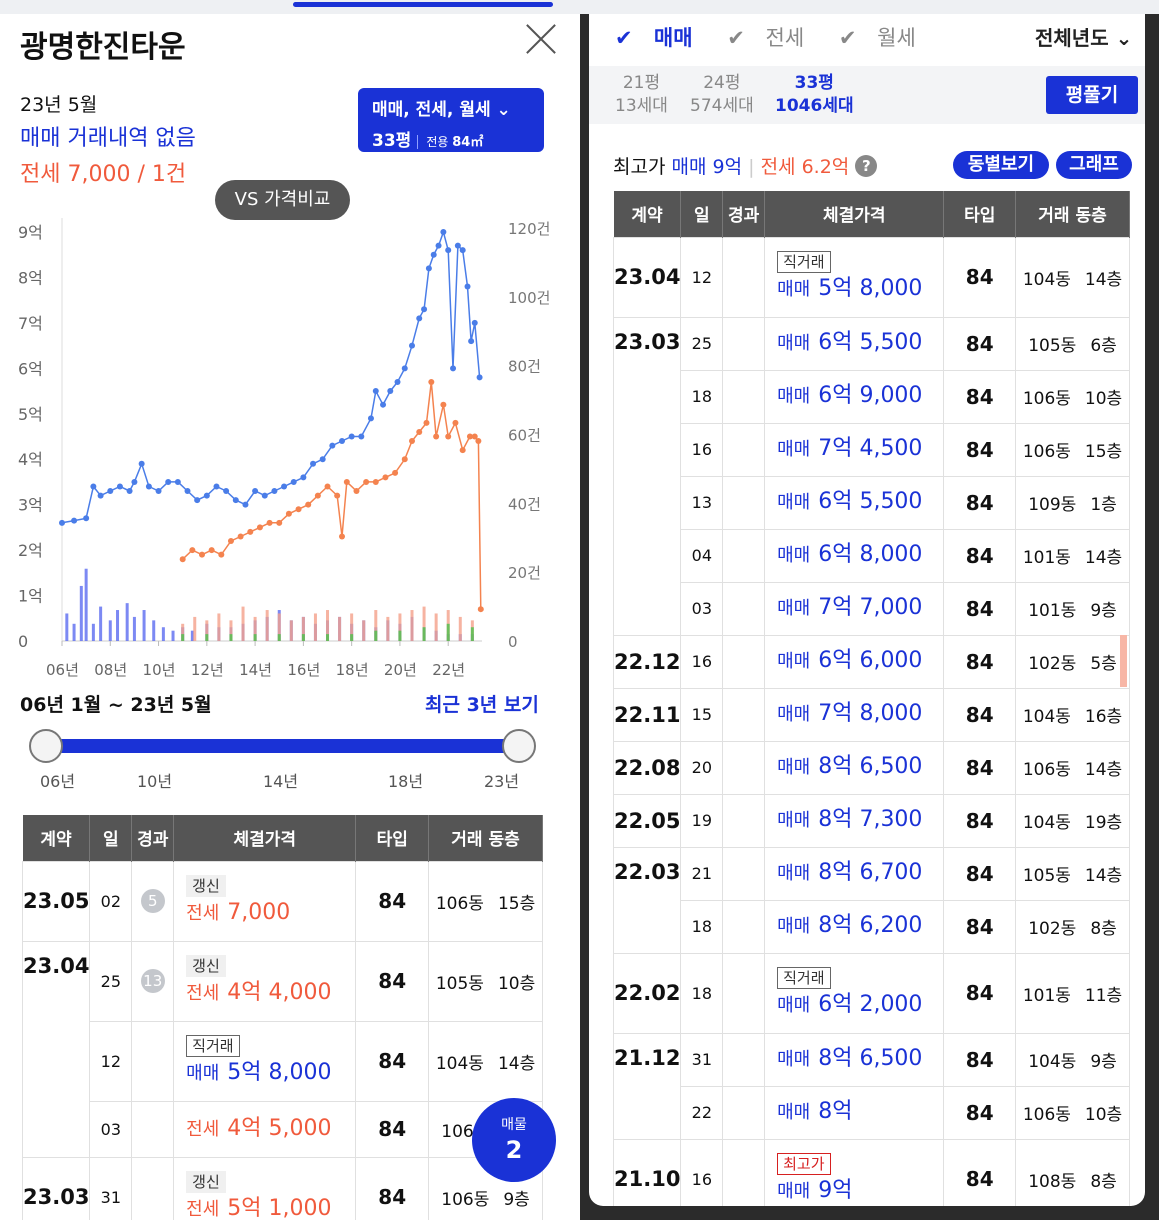  Describe the element at coordinates (872, 396) in the screenshot. I see `table-row: 18 매매 6억 9,000 84 106동 10층` at that location.